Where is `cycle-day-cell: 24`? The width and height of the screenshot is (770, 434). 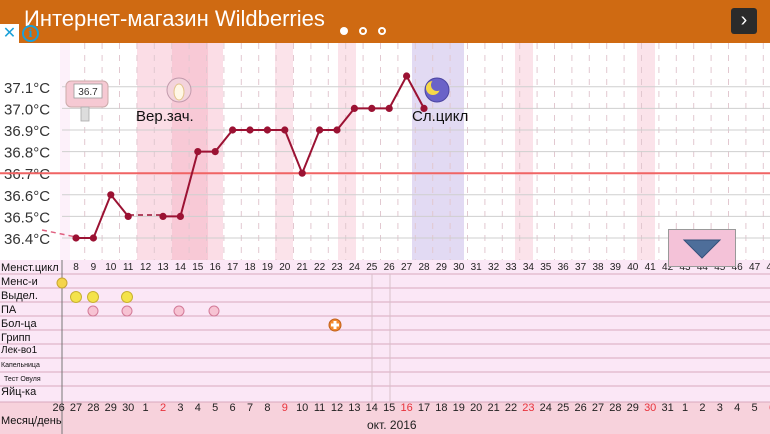 cycle-day-cell: 24 is located at coordinates (354, 267).